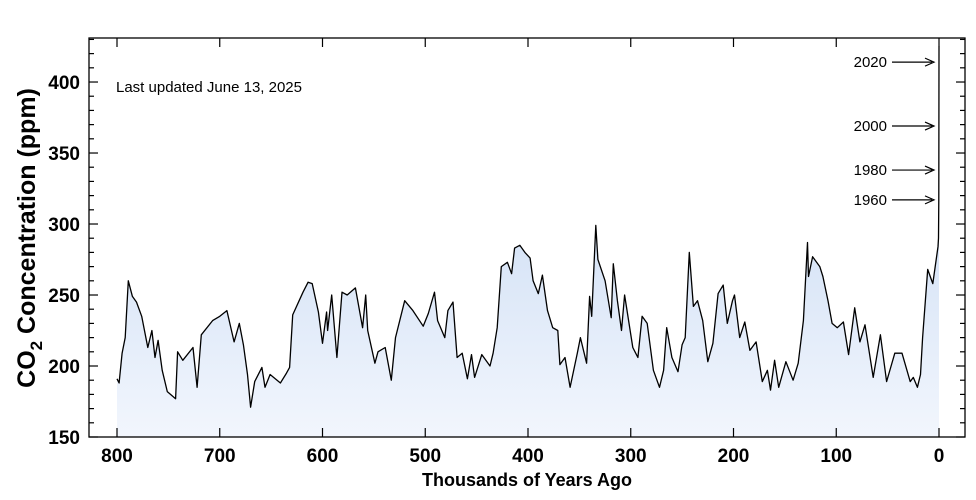  I want to click on year-marker-label: 2000, so click(870, 126).